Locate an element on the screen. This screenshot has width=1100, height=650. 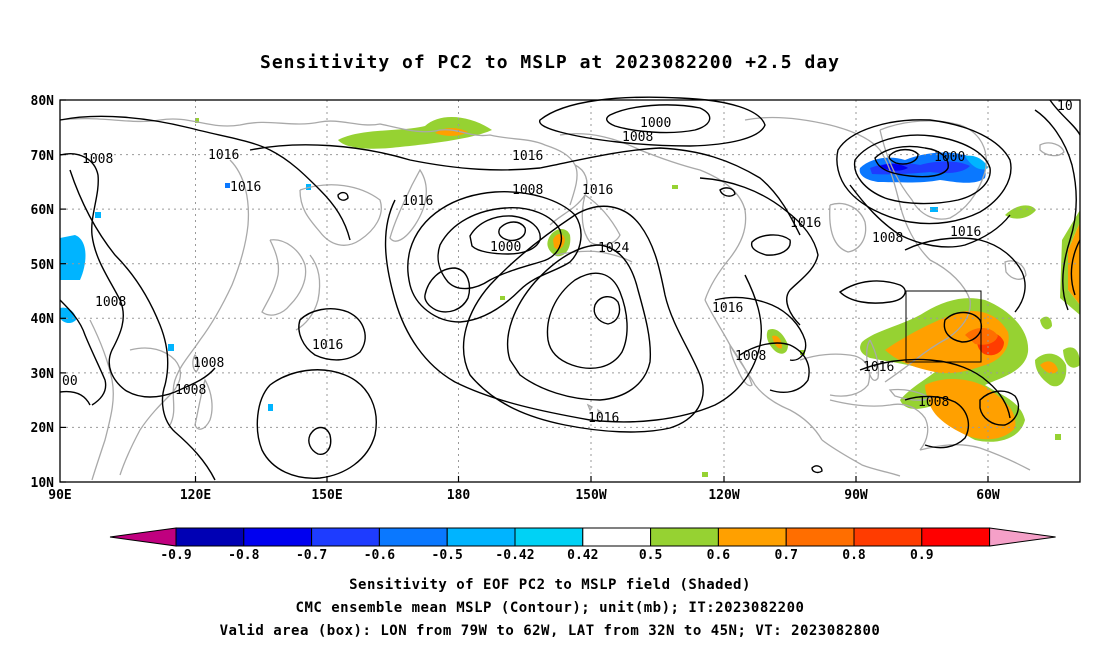
isobar-1000-arctic is located at coordinates (658, 119).